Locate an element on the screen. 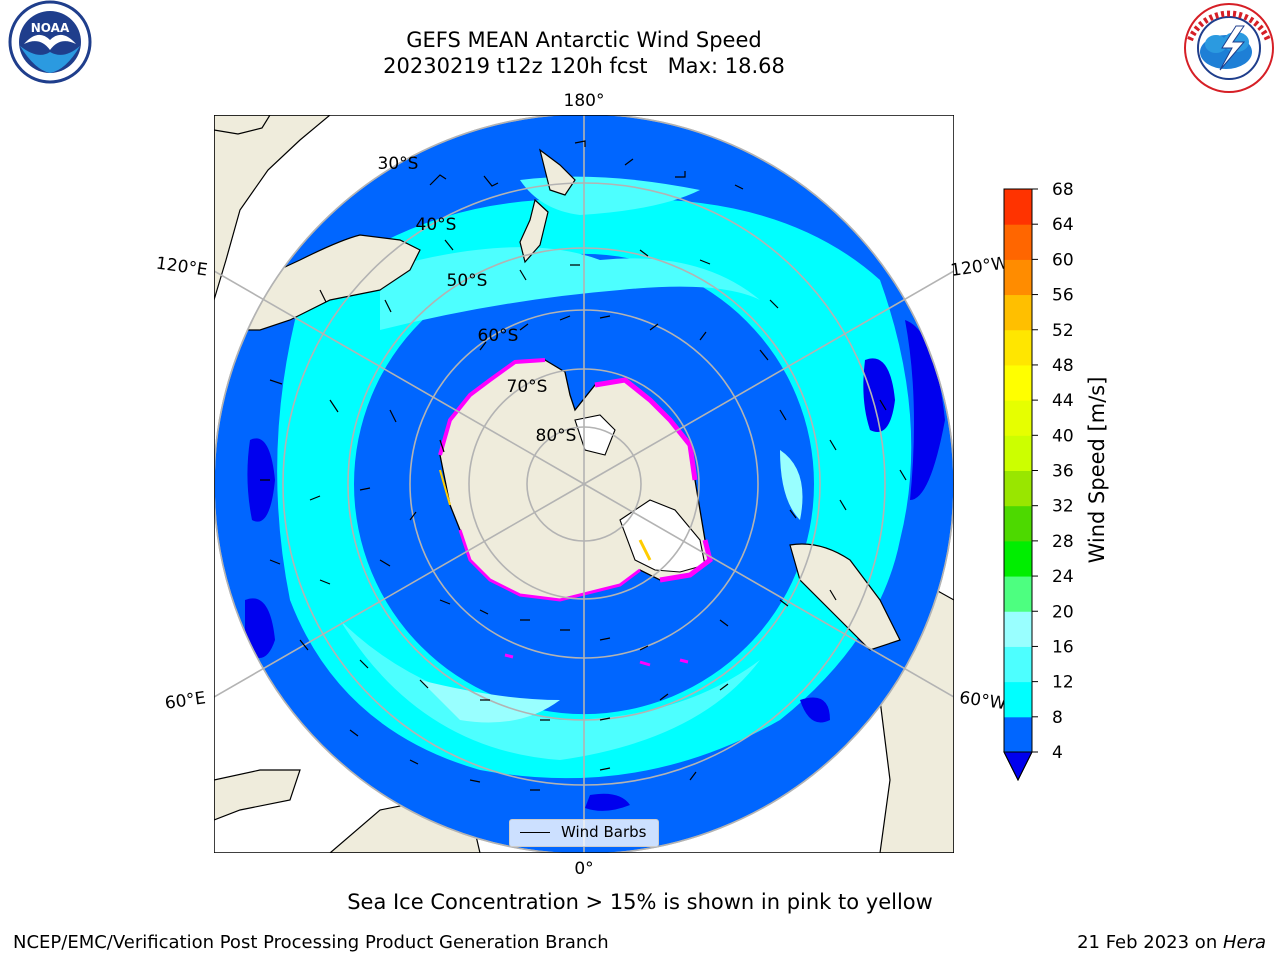  colorbar-tick-label: 36 is located at coordinates (1063, 472).